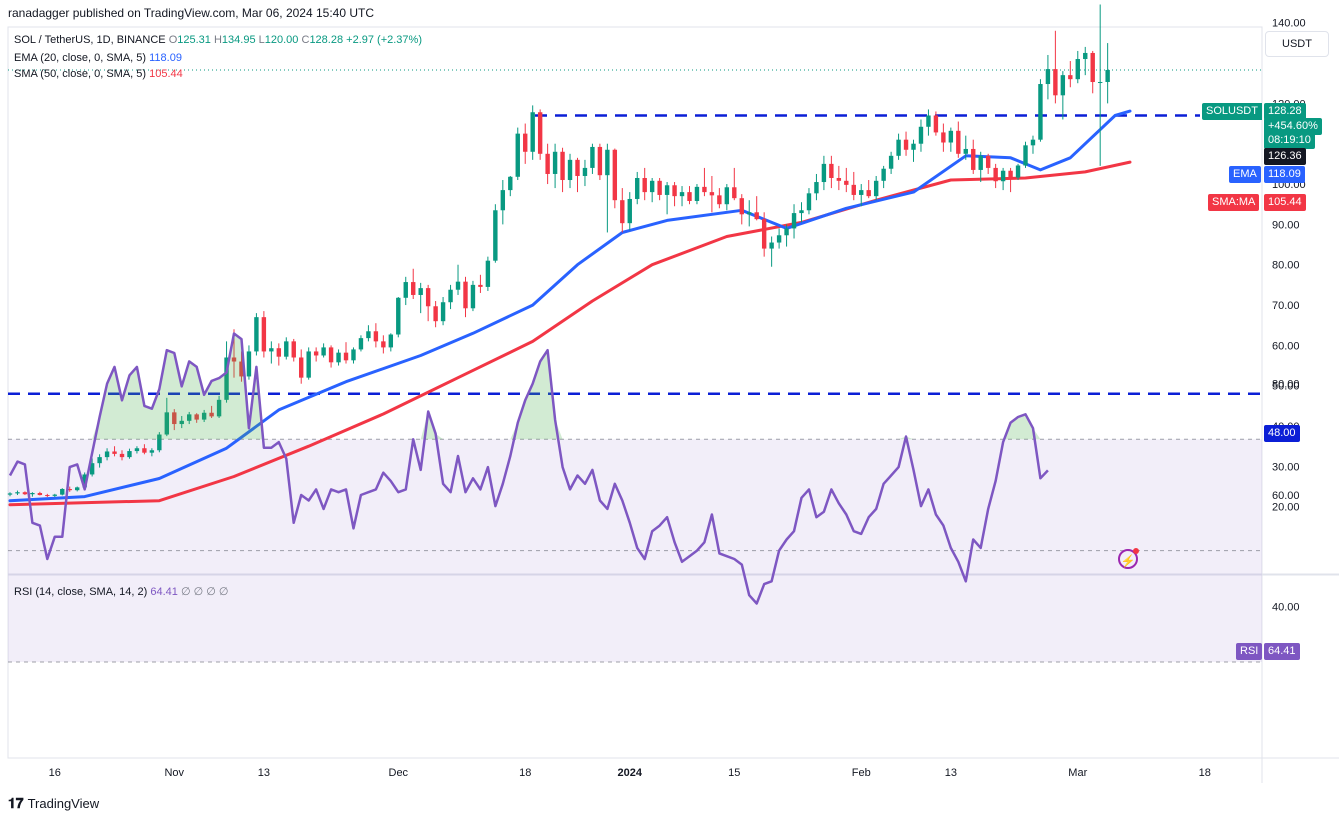 The height and width of the screenshot is (819, 1339). Describe the element at coordinates (98, 74) in the screenshot. I see `sma-legend: SMA (50, close, 0, SMA, 5) 105.44` at that location.